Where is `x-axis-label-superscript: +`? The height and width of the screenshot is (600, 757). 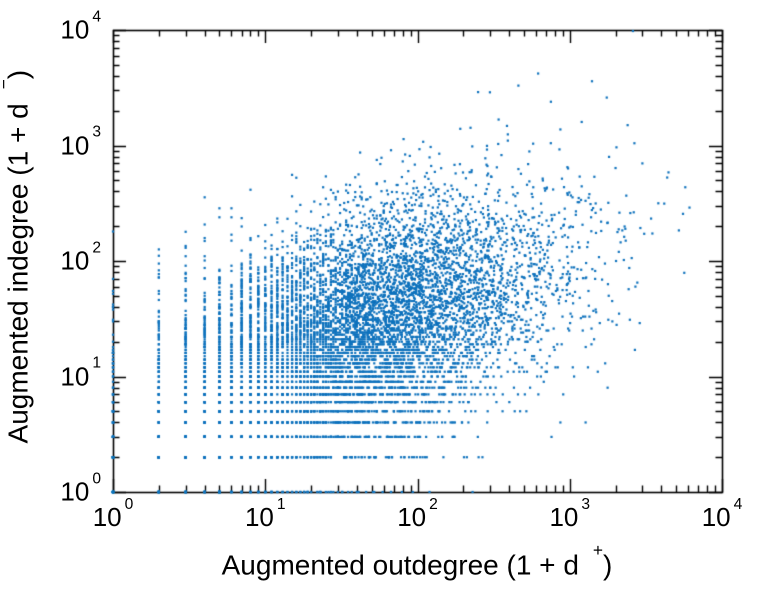 x-axis-label-superscript: + is located at coordinates (598, 550).